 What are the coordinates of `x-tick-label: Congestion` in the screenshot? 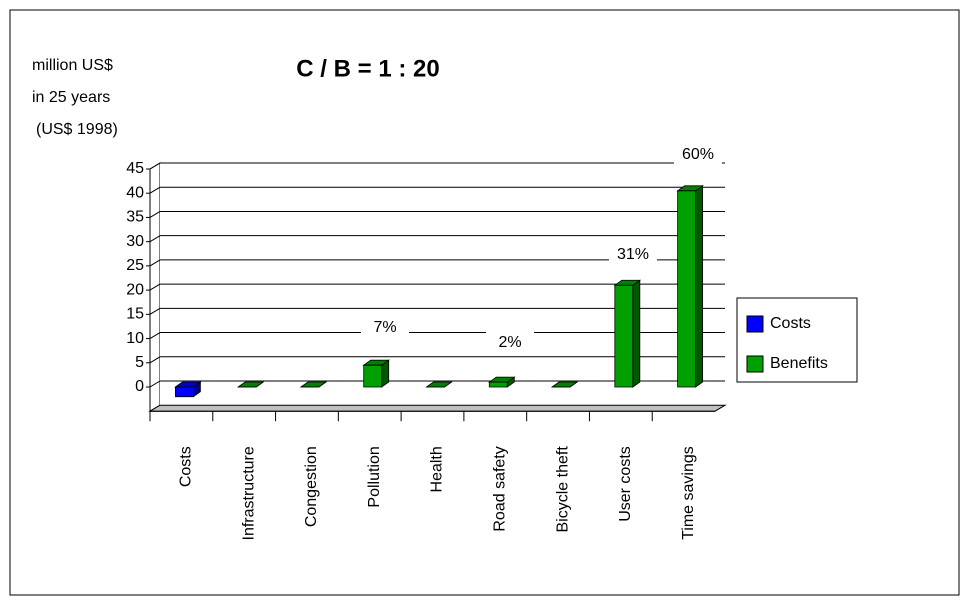 It's located at (311, 486).